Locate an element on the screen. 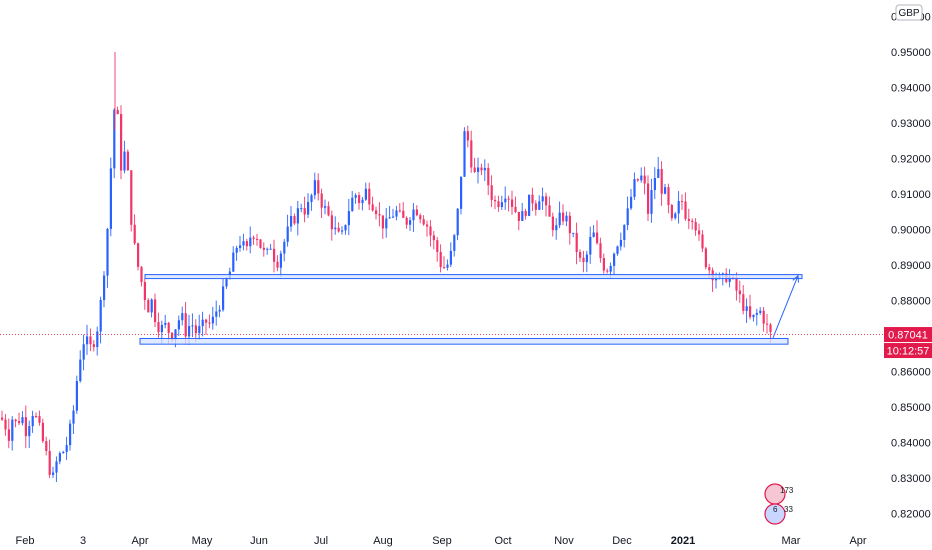 This screenshot has width=932, height=550. support-zone is located at coordinates (464, 341).